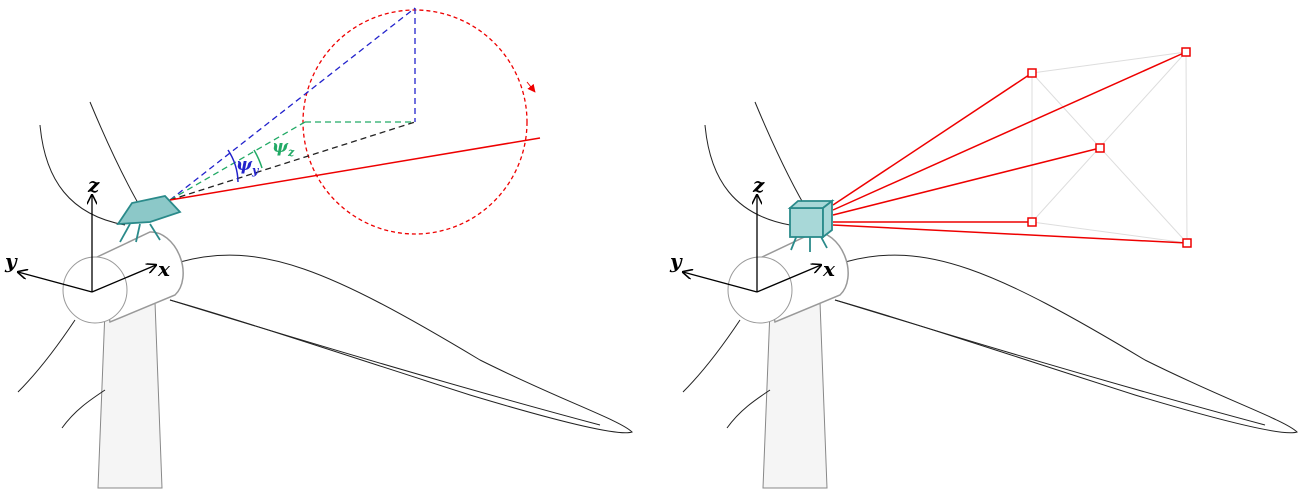 This screenshot has width=1300, height=491. What do you see at coordinates (292, 104) in the screenshot?
I see `beam-y` at bounding box center [292, 104].